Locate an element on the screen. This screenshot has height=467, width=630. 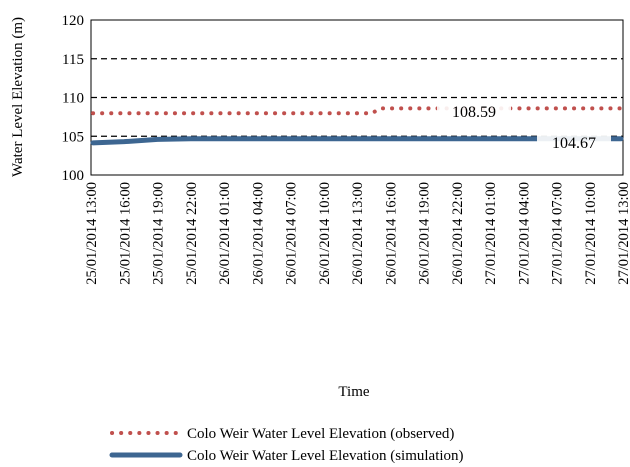
x-tick-label-15: 27/01/2014 10:00 is located at coordinates (591, 233).